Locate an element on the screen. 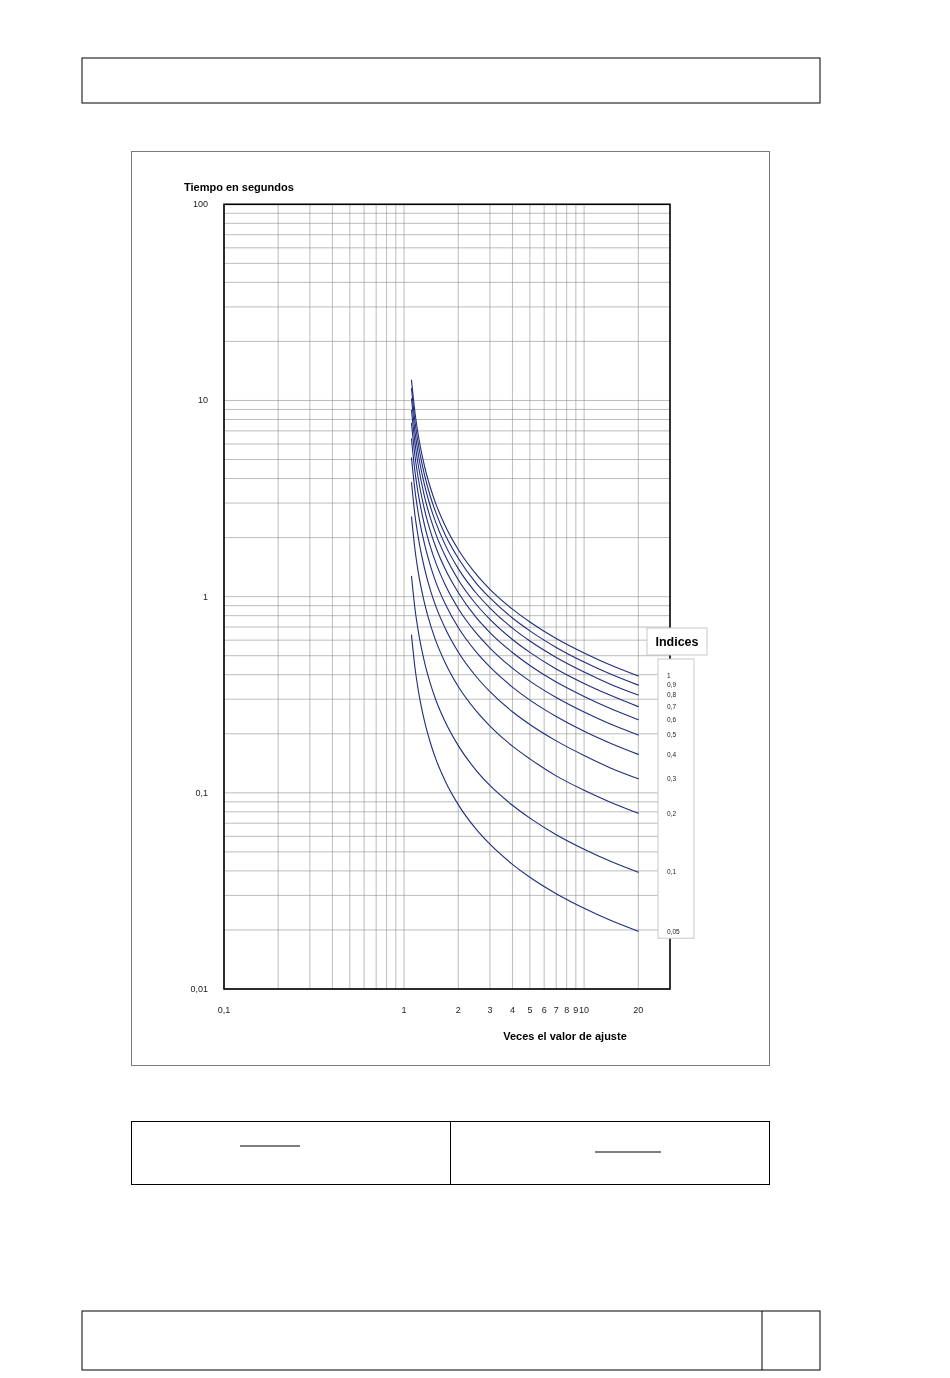 Image resolution: width=950 pixels, height=1378 pixels. x-axis-title: Veces el valor de ajuste is located at coordinates (565, 1036).